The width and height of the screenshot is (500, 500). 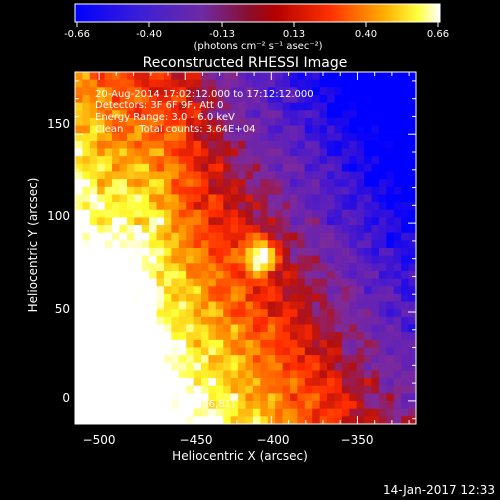 I want to click on colorbar-tick-3: 0.13, so click(x=294, y=34).